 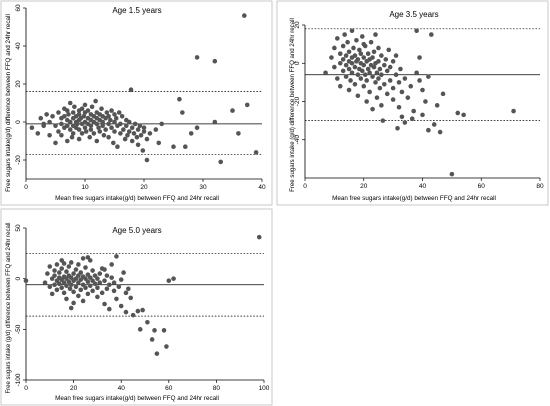 What do you see at coordinates (144, 187) in the screenshot?
I see `x-tick-label: 20` at bounding box center [144, 187].